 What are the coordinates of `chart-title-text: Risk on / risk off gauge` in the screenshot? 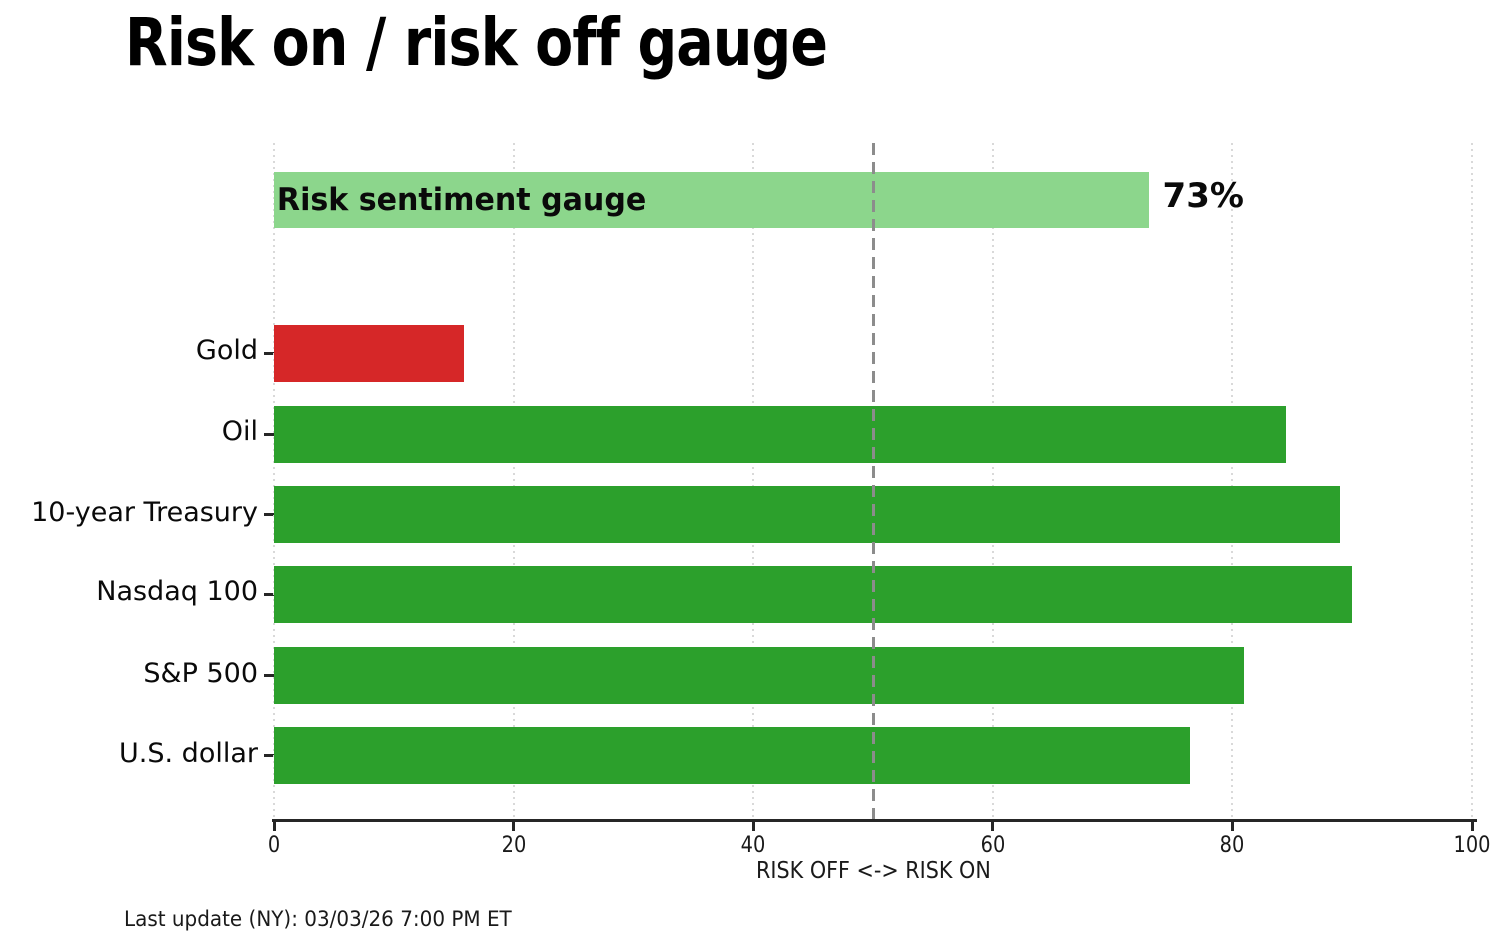 It's located at (476, 42).